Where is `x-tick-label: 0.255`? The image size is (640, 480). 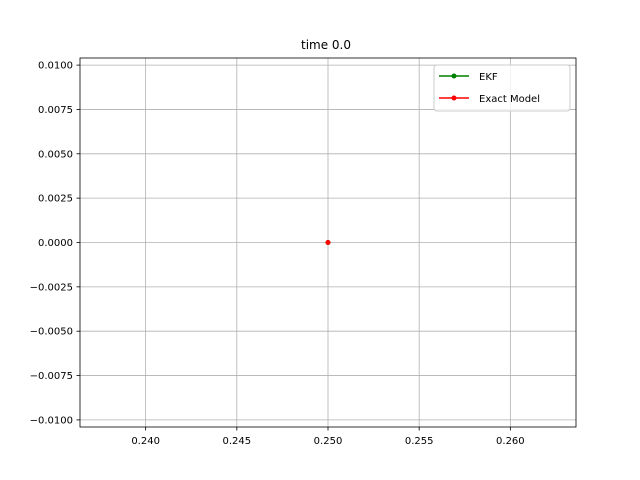 x-tick-label: 0.255 is located at coordinates (419, 441).